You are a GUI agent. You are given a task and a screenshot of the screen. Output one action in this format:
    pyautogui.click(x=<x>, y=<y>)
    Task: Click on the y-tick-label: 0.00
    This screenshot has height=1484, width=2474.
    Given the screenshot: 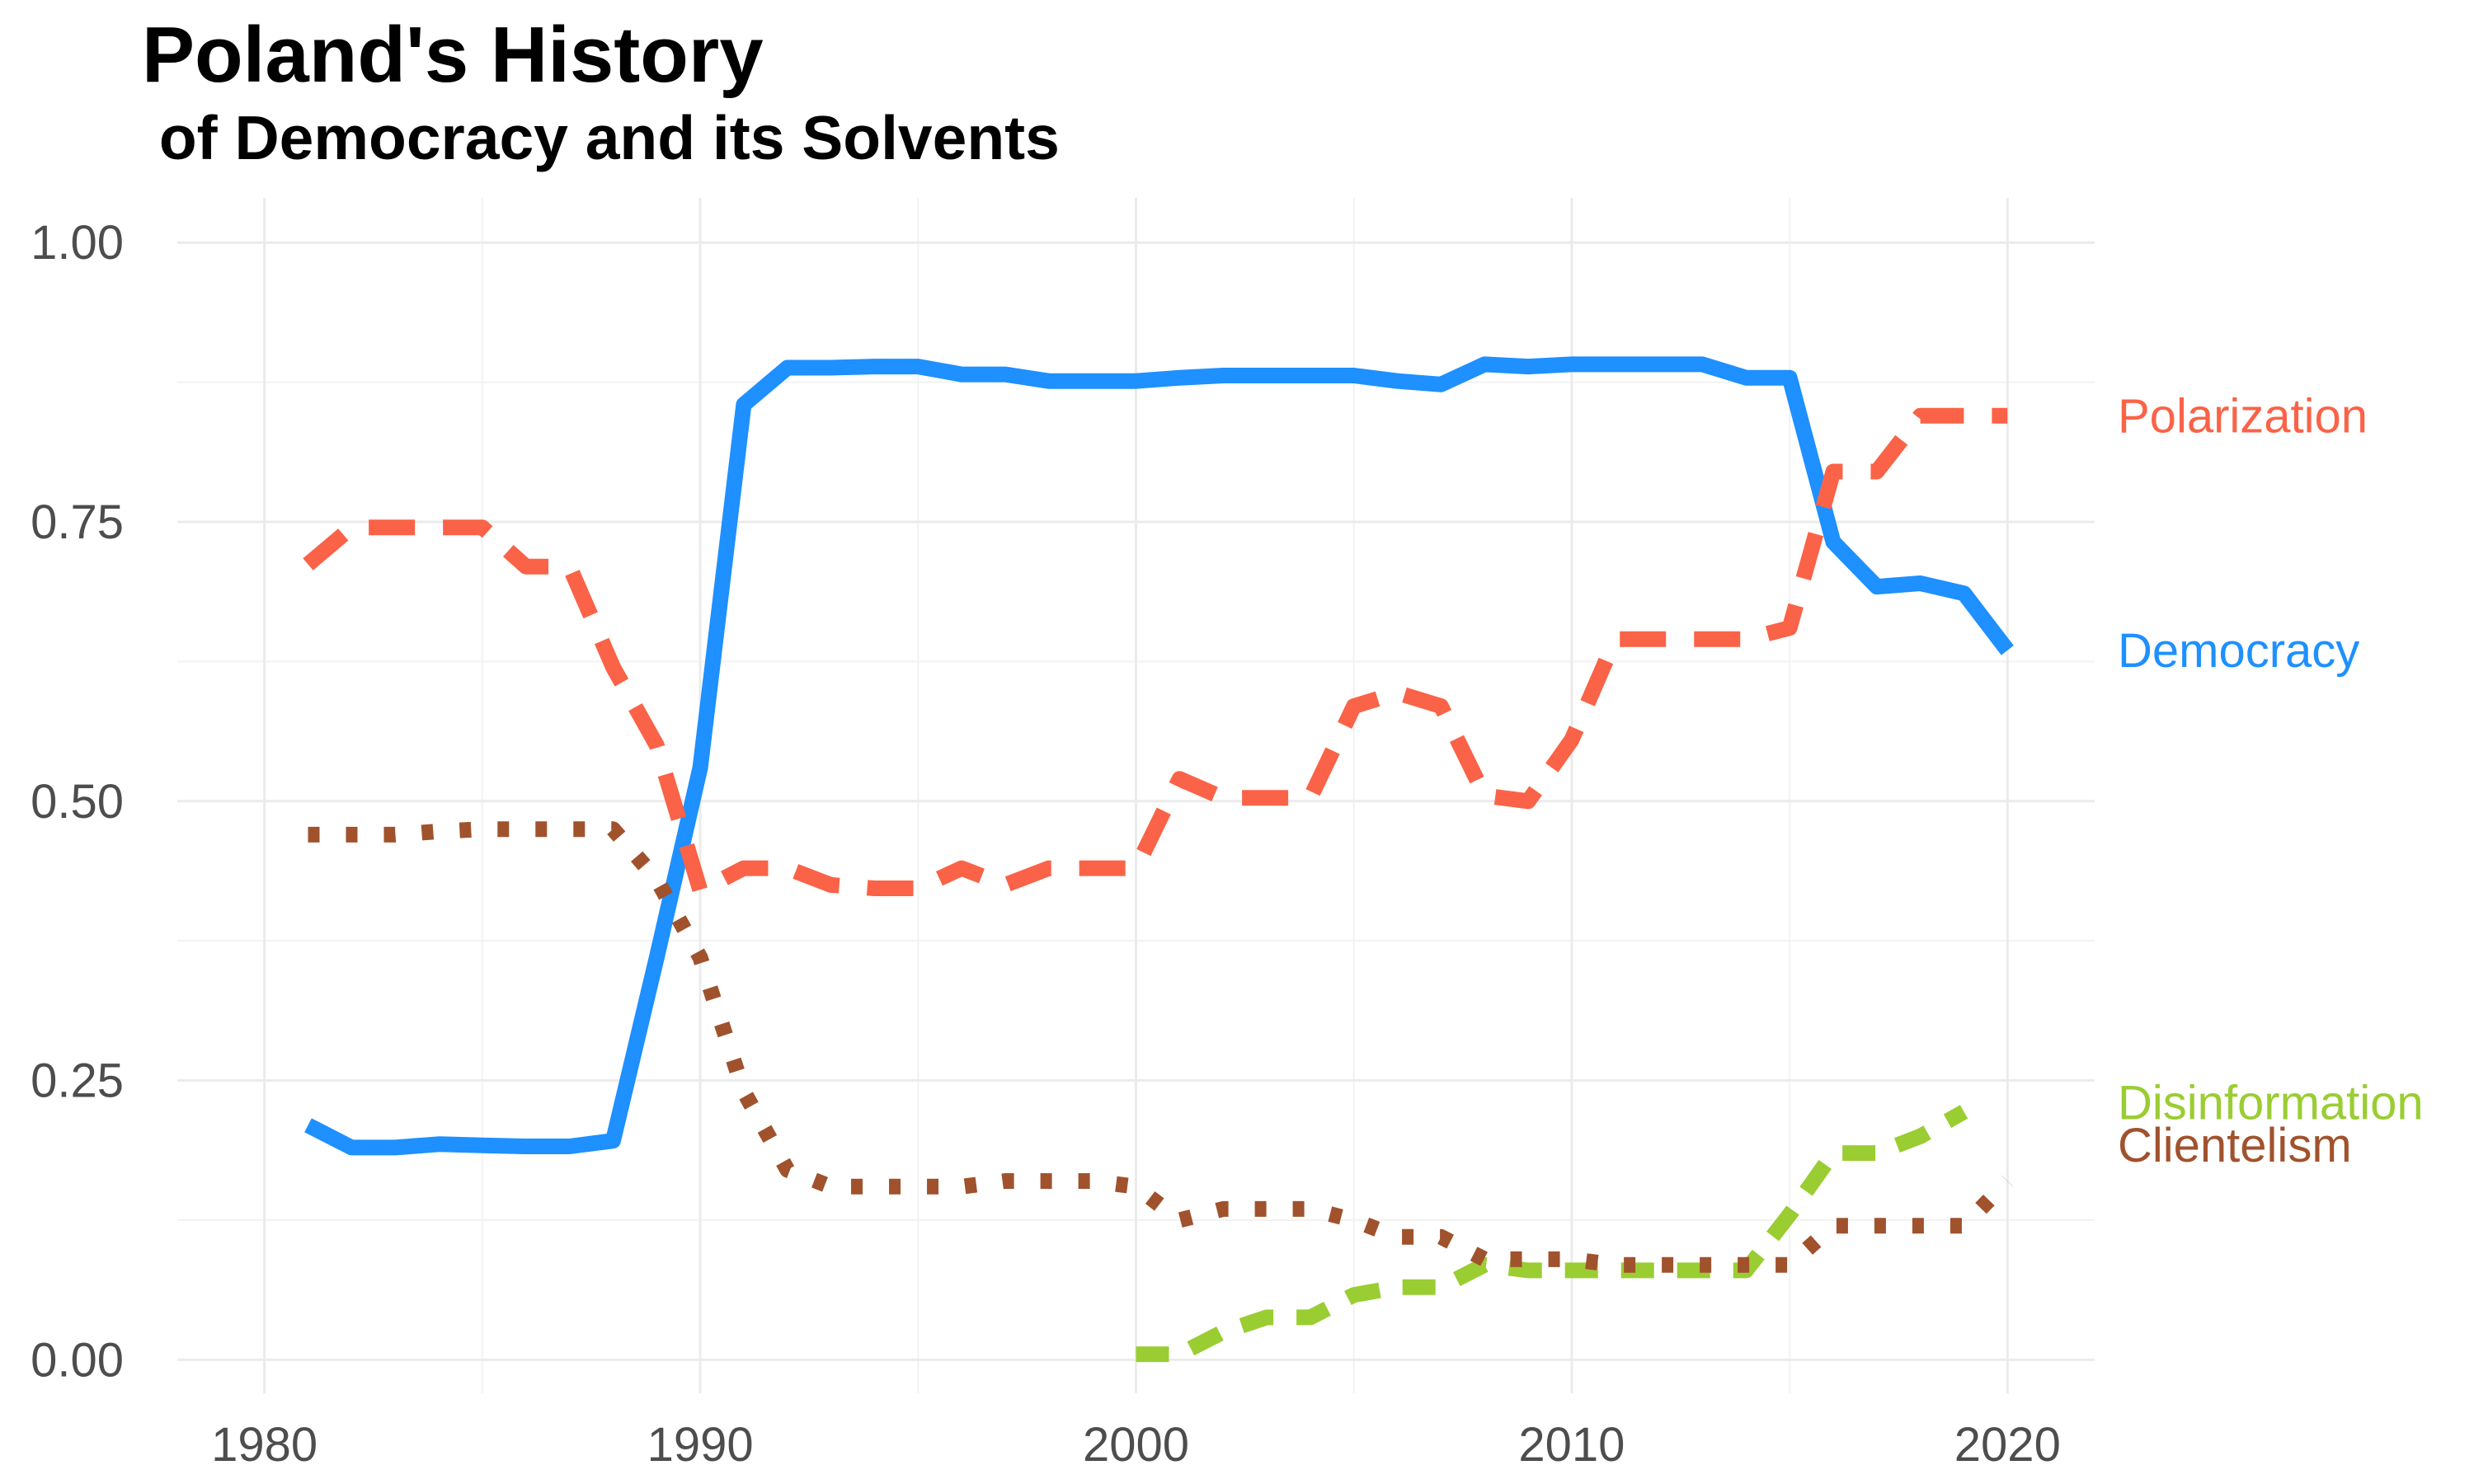 What is the action you would take?
    pyautogui.click(x=77, y=1360)
    